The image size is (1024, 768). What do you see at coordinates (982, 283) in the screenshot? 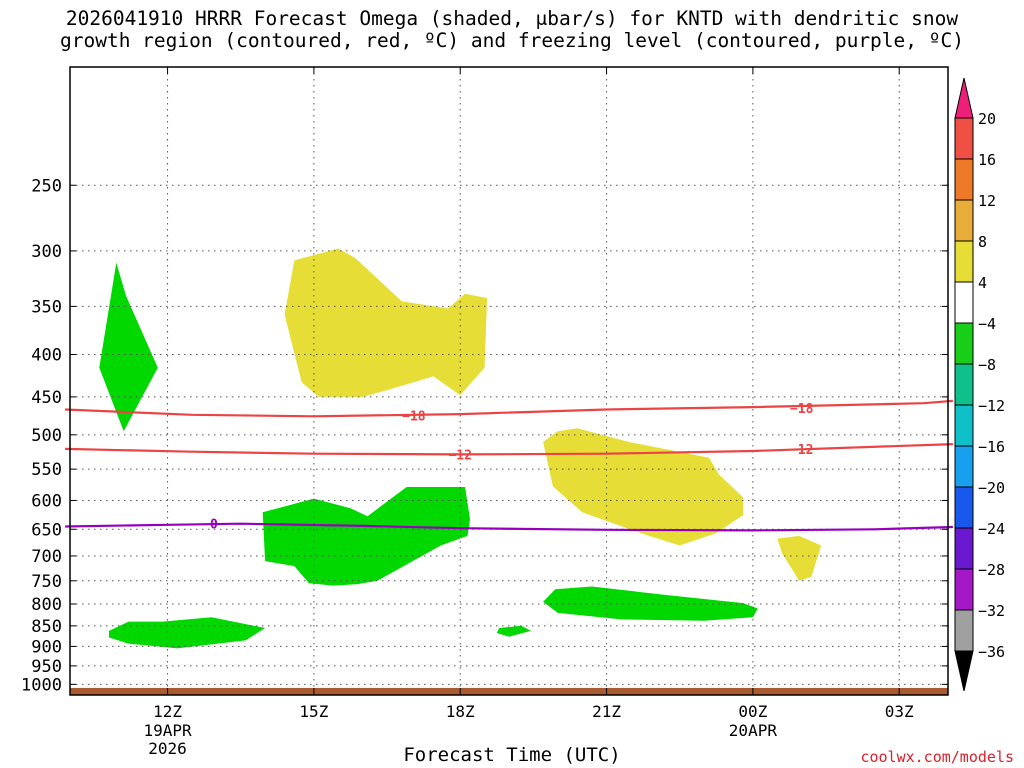
I see `colorbar-label-4: 4` at bounding box center [982, 283].